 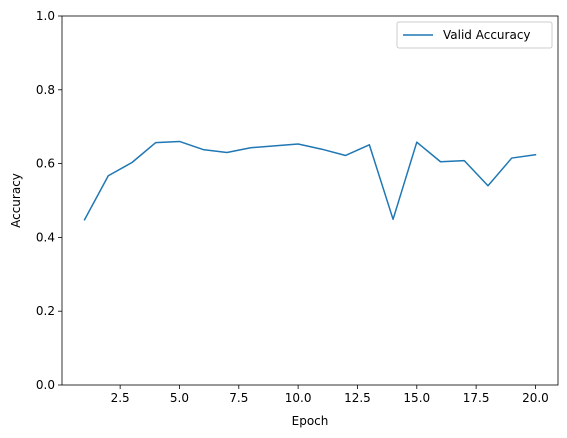 What do you see at coordinates (45, 237) in the screenshot?
I see `y-tick-label: 0.4` at bounding box center [45, 237].